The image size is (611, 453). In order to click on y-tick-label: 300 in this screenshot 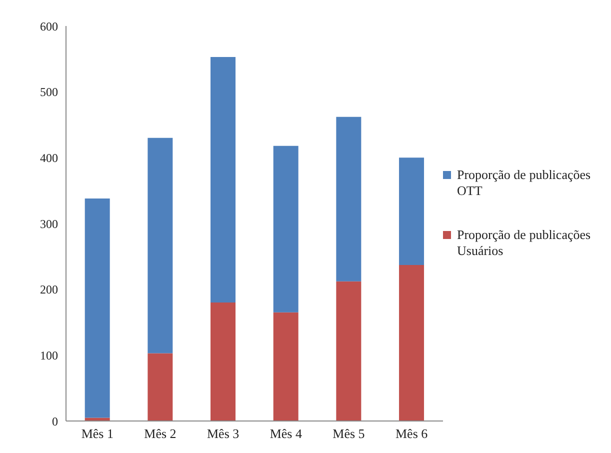, I will do `click(49, 223)`.